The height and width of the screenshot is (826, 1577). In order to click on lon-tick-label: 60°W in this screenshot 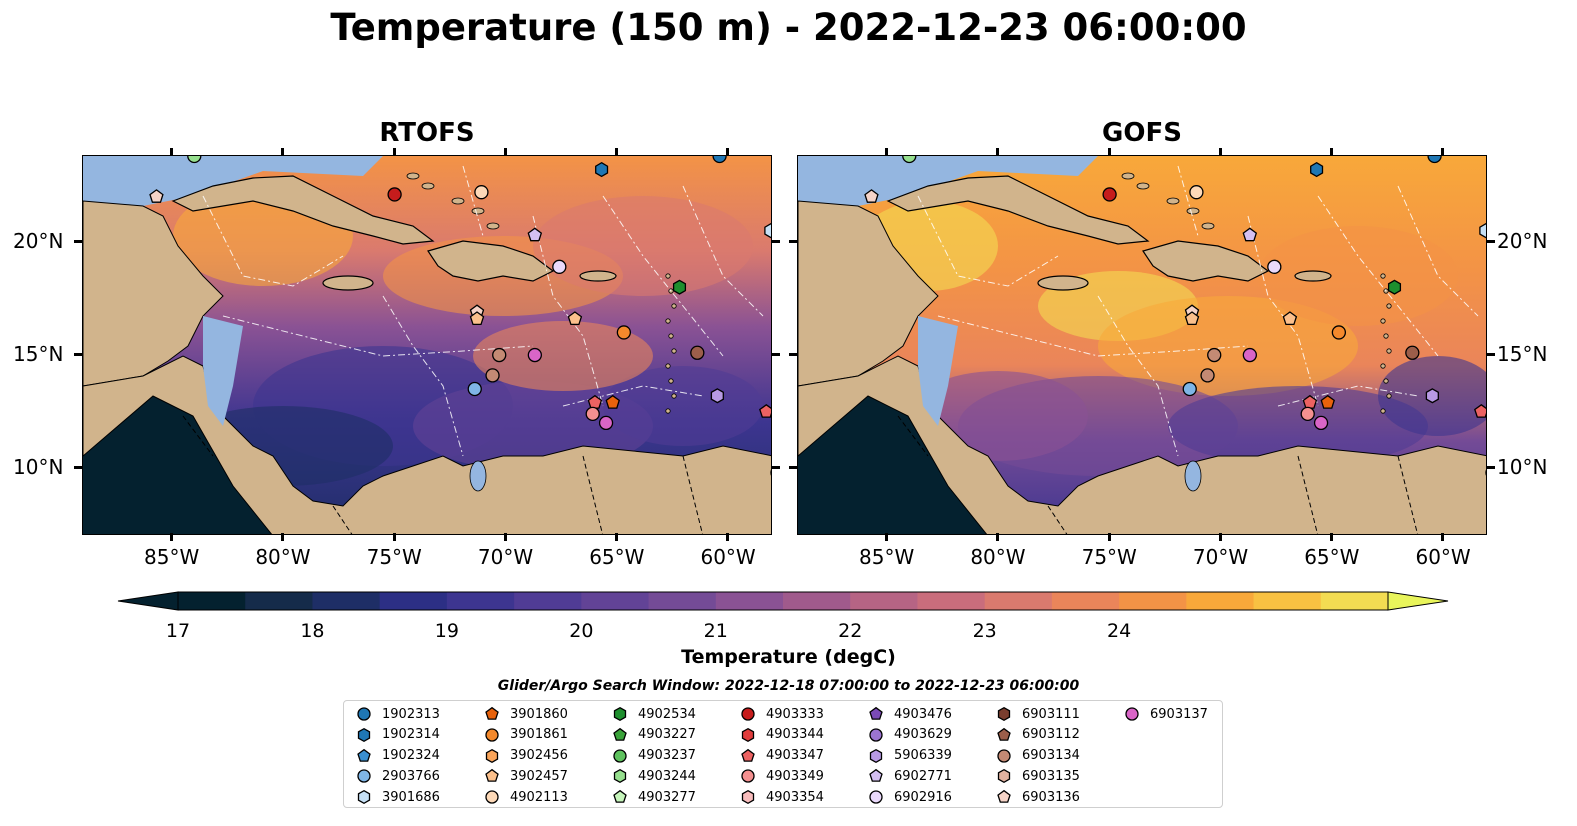, I will do `click(1443, 557)`.